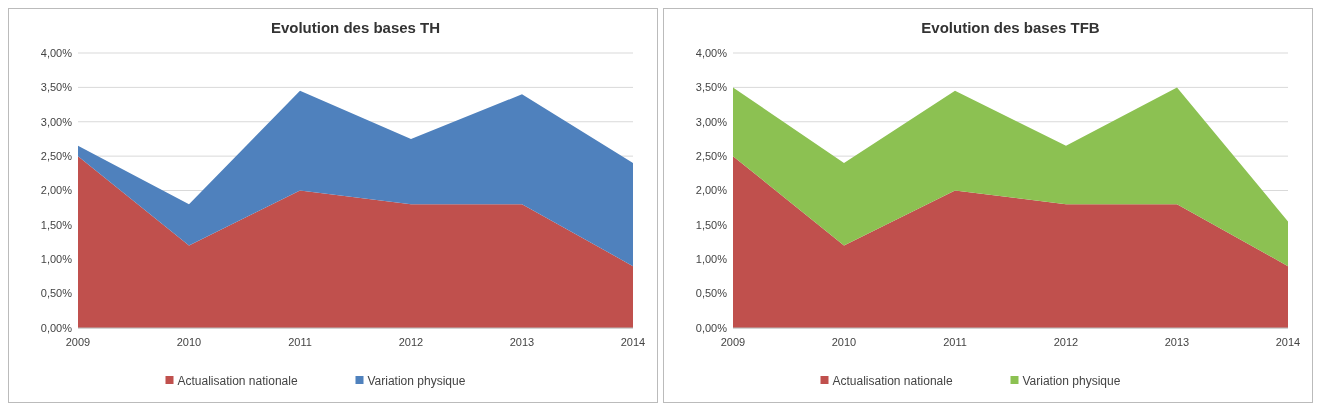  Describe the element at coordinates (1010, 27) in the screenshot. I see `chart-title: Evolution des bases TFB` at that location.